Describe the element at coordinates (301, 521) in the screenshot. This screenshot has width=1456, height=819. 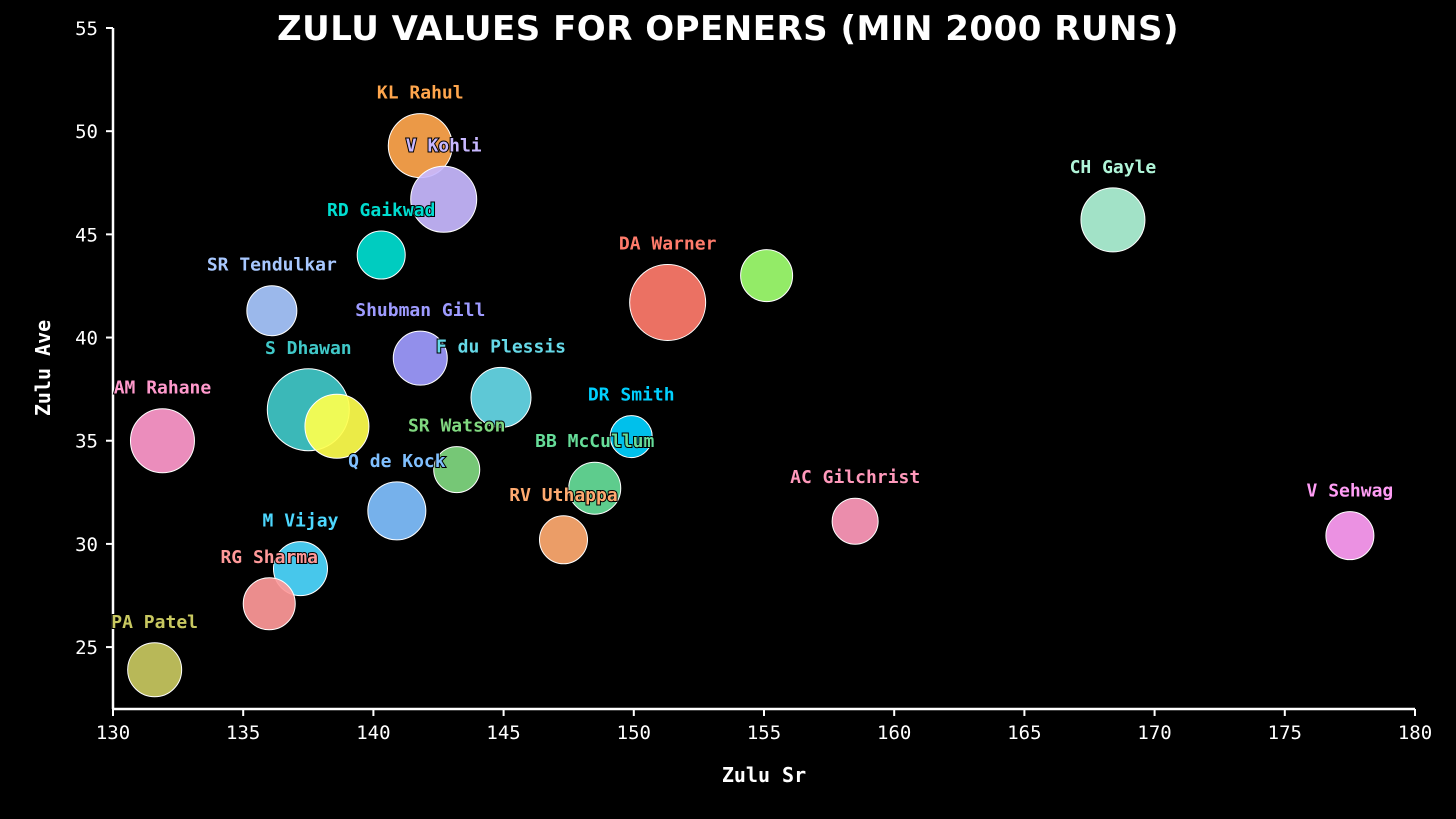
I see `point-label: M Vijay` at that location.